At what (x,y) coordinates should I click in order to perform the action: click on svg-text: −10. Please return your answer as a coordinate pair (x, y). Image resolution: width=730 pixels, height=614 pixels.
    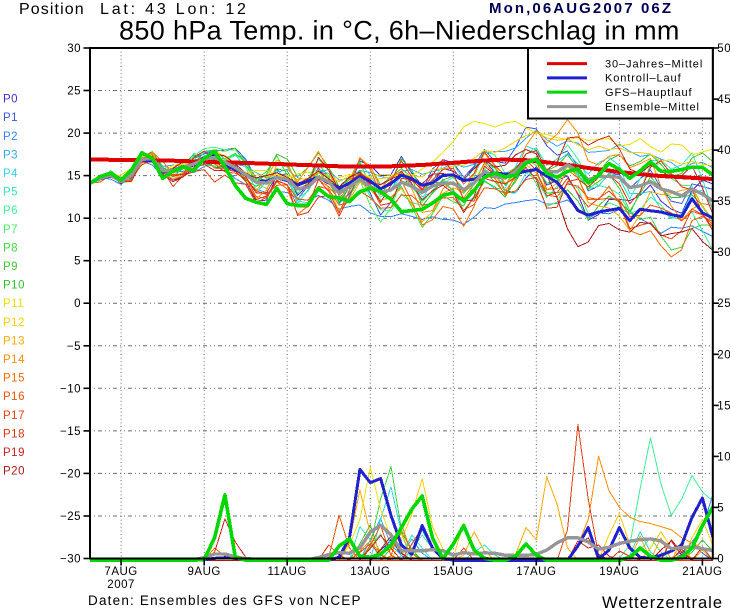
    Looking at the image, I should click on (70, 389).